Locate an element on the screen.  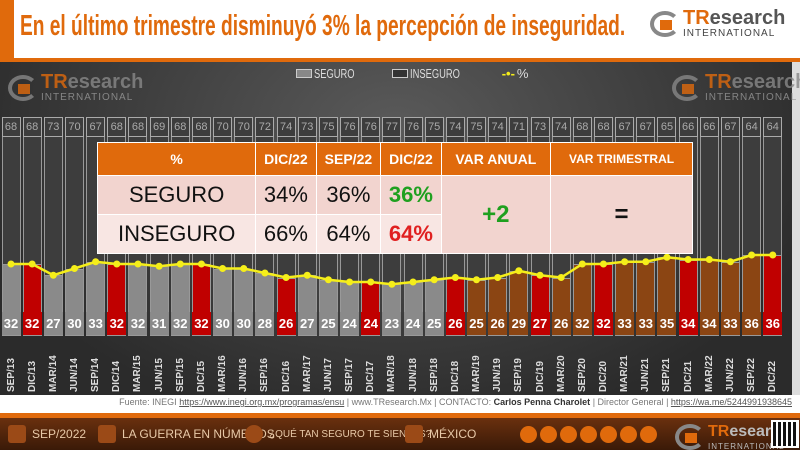
inseguro-label: 65 is located at coordinates (667, 127).